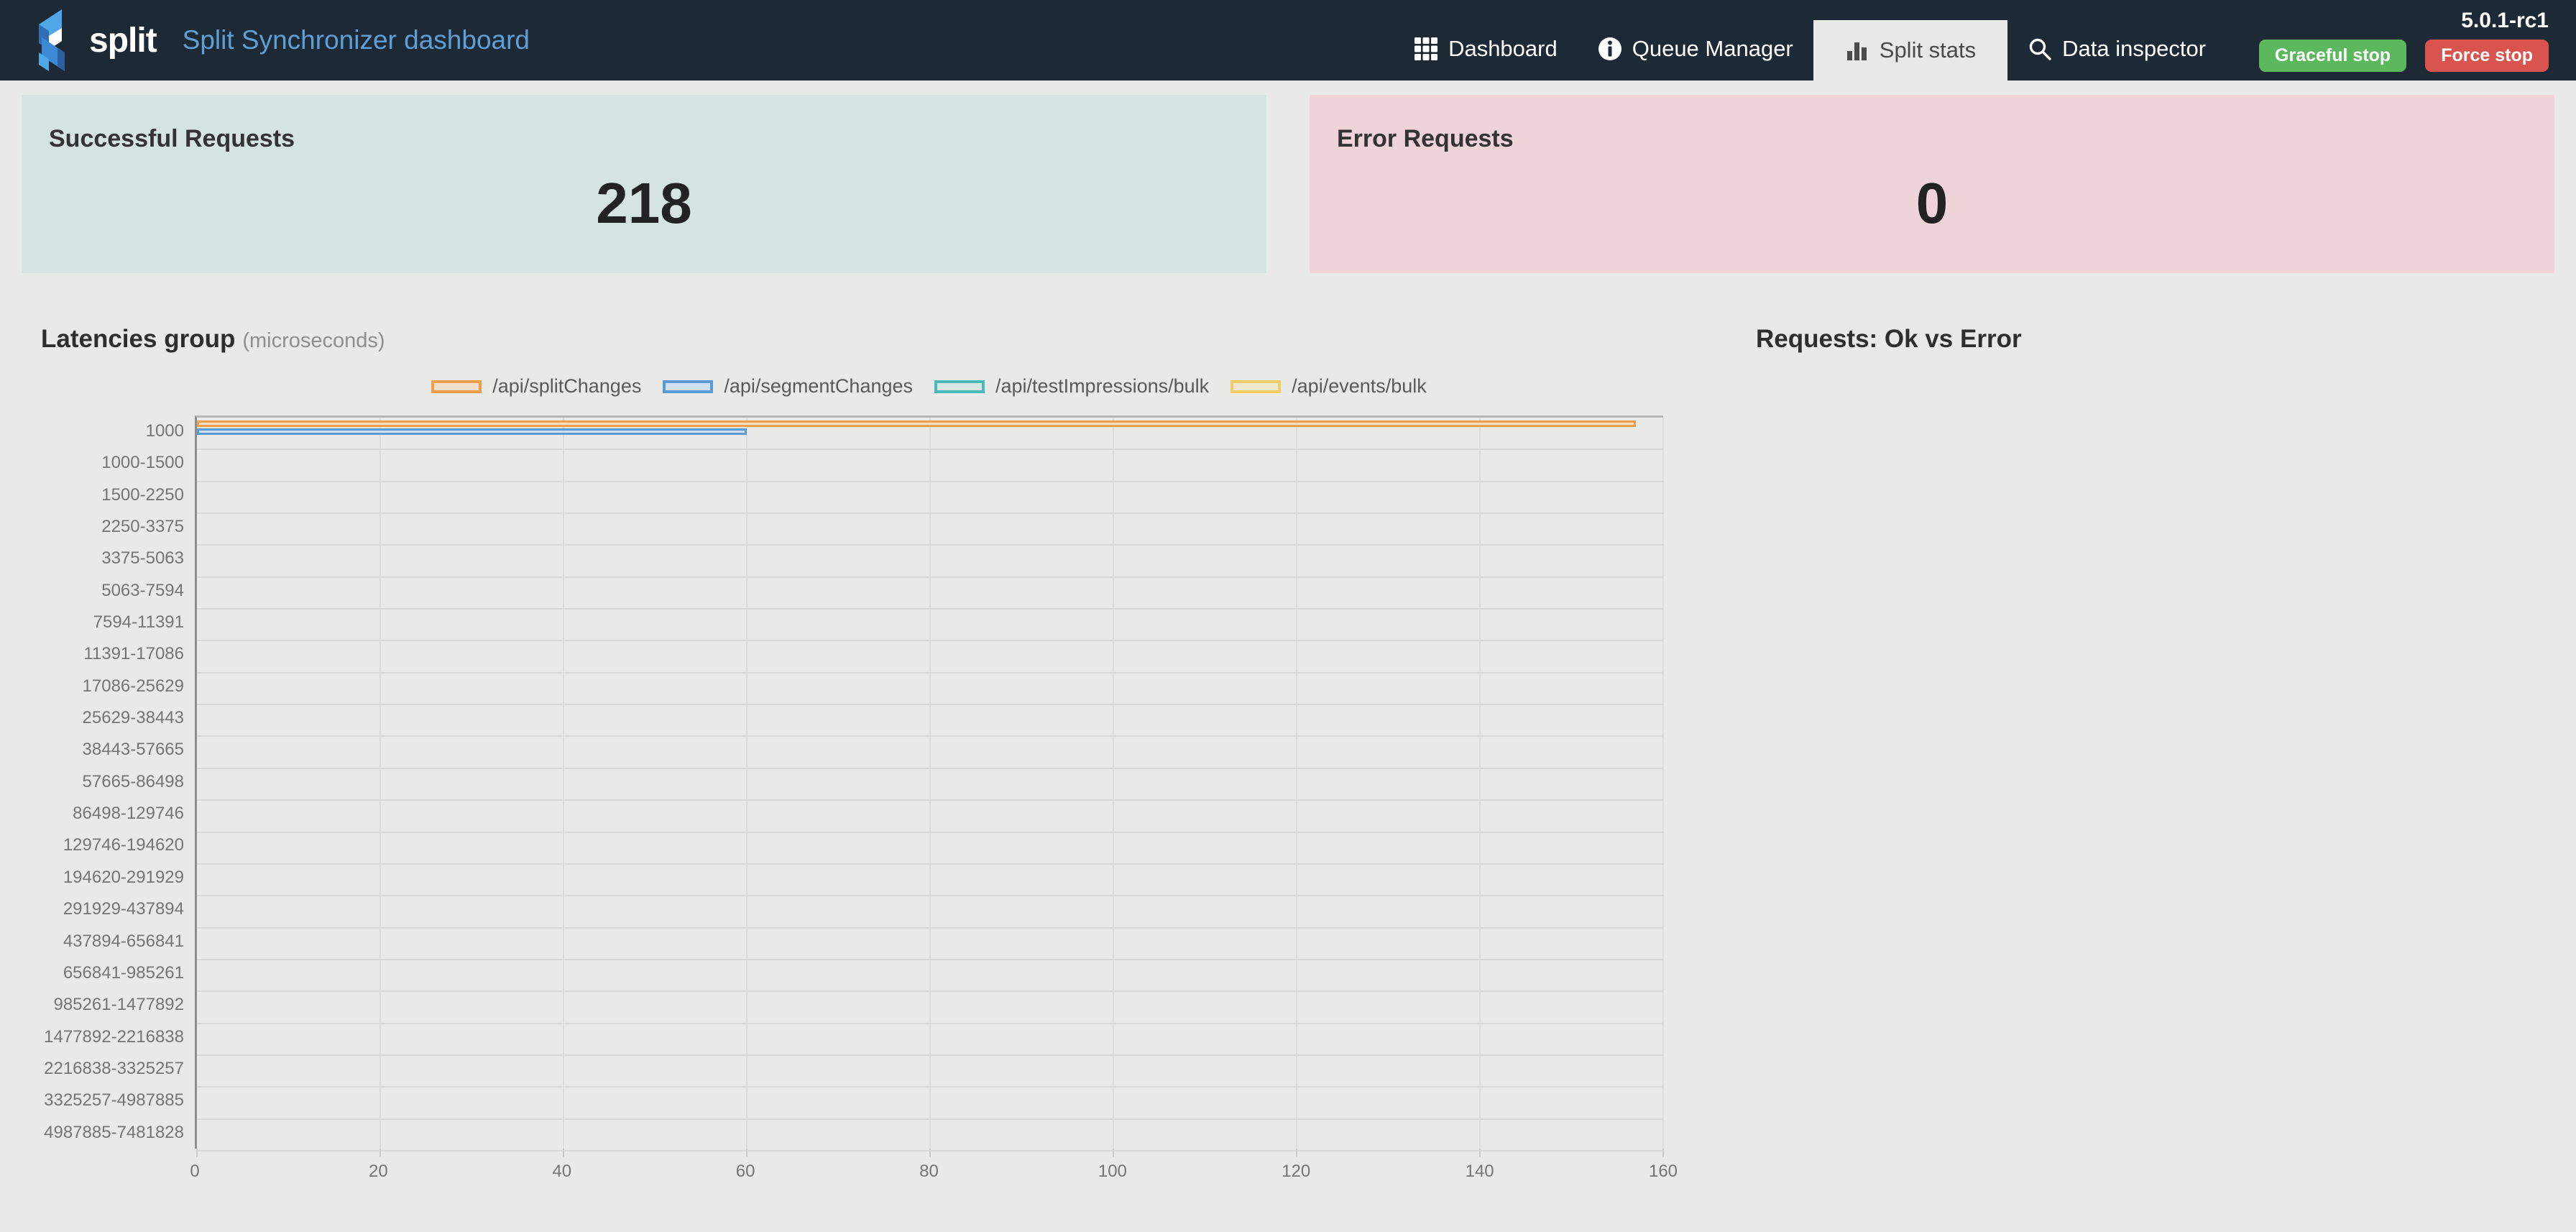 The width and height of the screenshot is (2576, 1232). What do you see at coordinates (2487, 56) in the screenshot?
I see `force-stop-button: Force stop` at bounding box center [2487, 56].